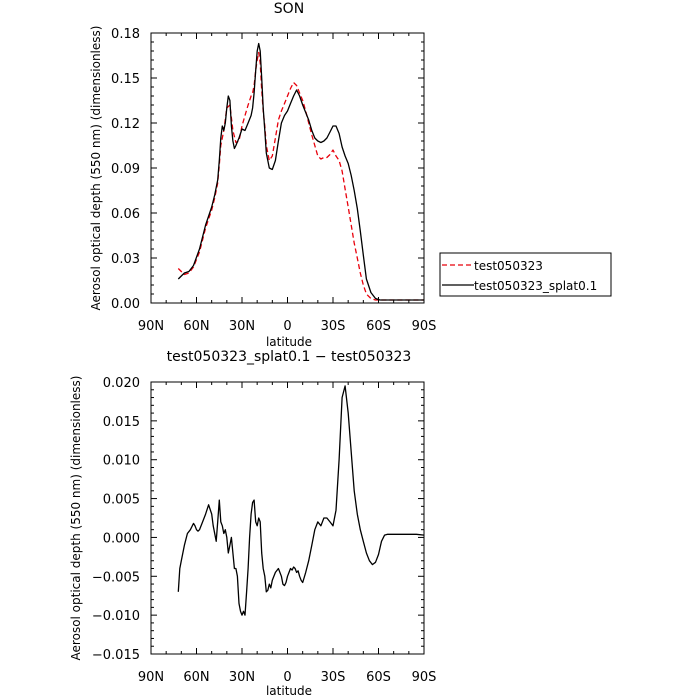 The height and width of the screenshot is (700, 700). Describe the element at coordinates (125, 304) in the screenshot. I see `top-y-tick-label: 0.00` at that location.